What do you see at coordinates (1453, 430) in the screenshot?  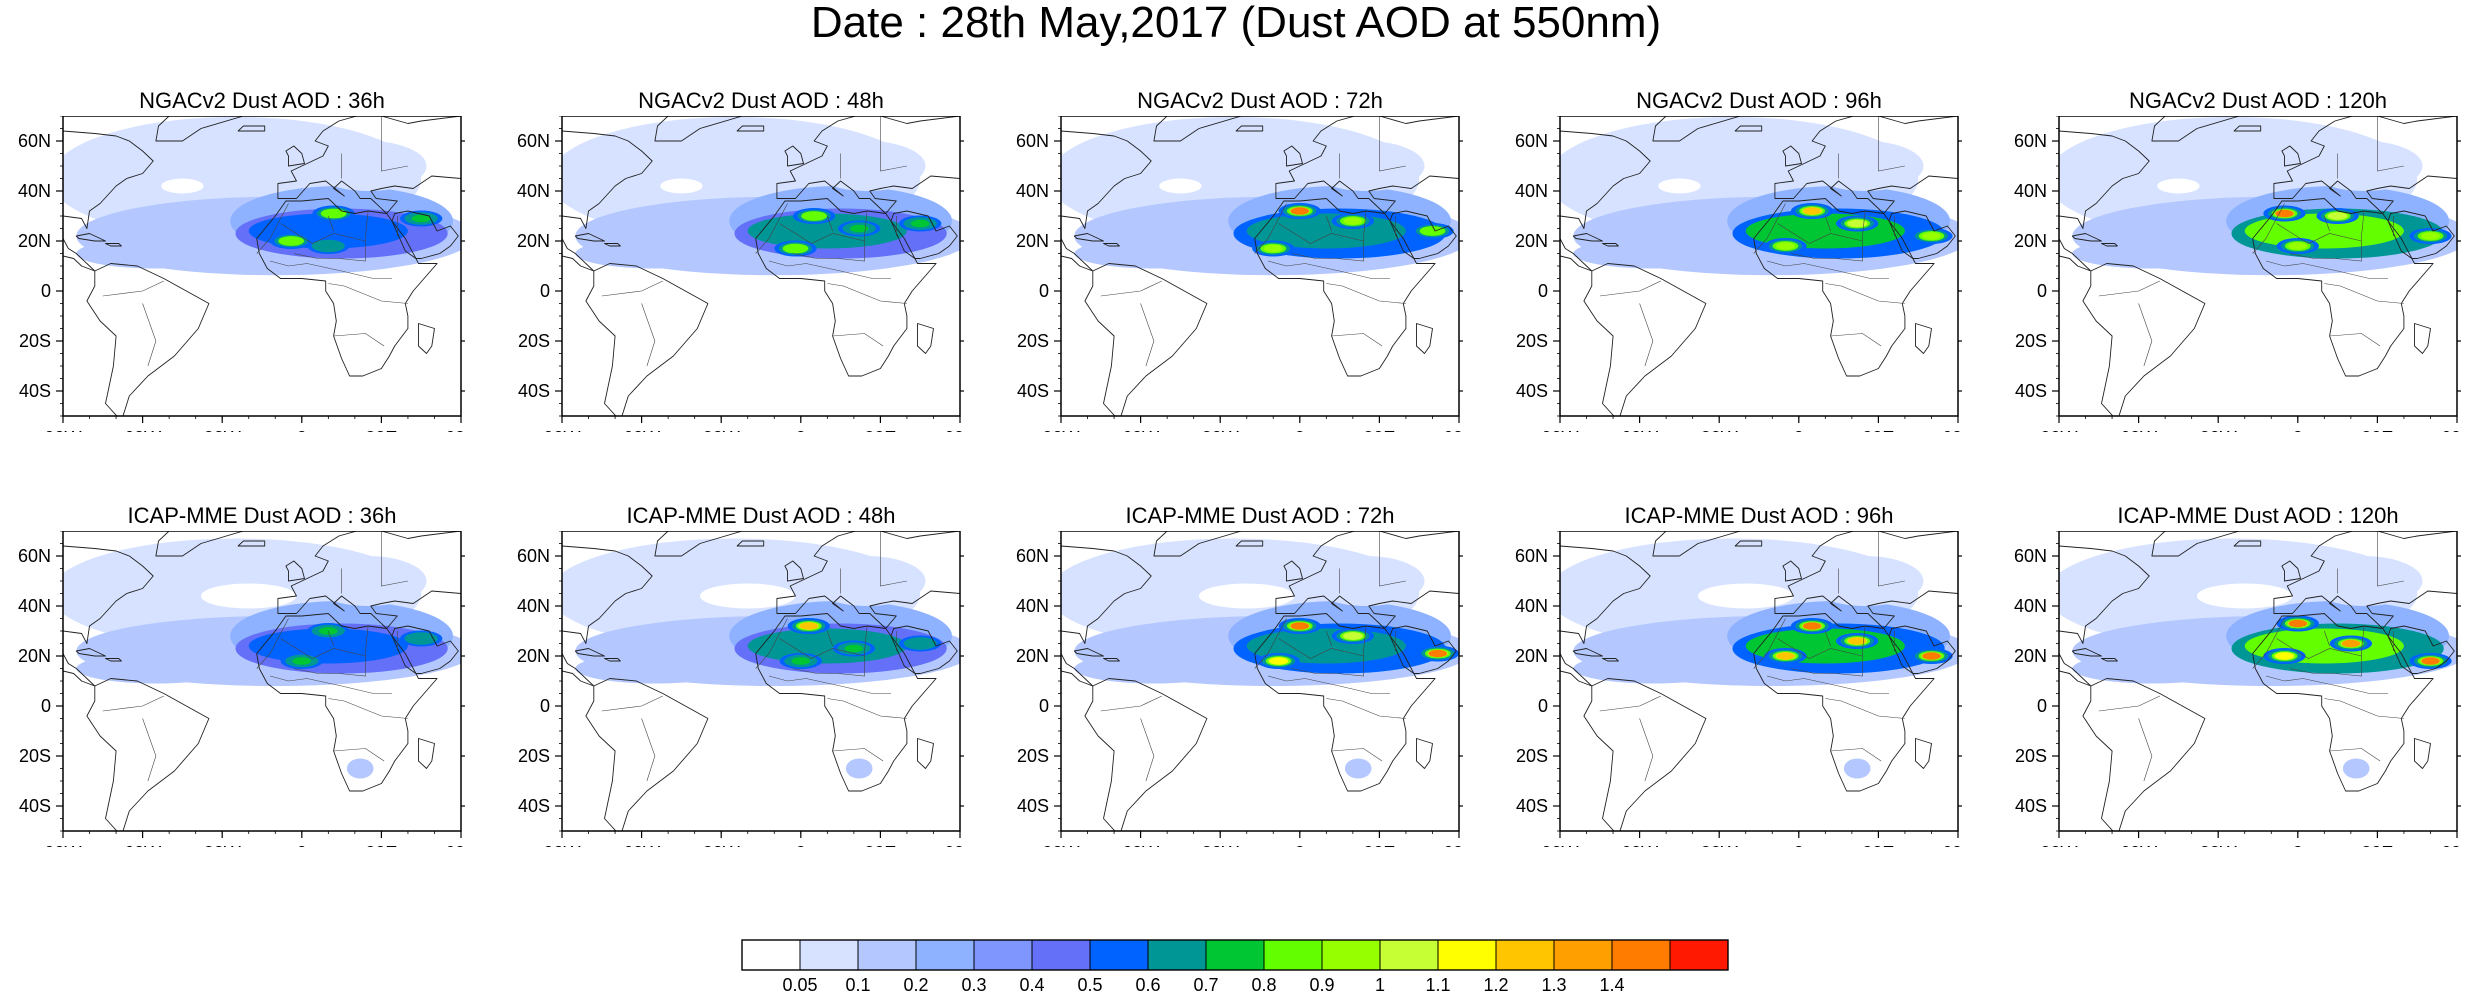 I see `x-tick-label: 60E` at bounding box center [1453, 430].